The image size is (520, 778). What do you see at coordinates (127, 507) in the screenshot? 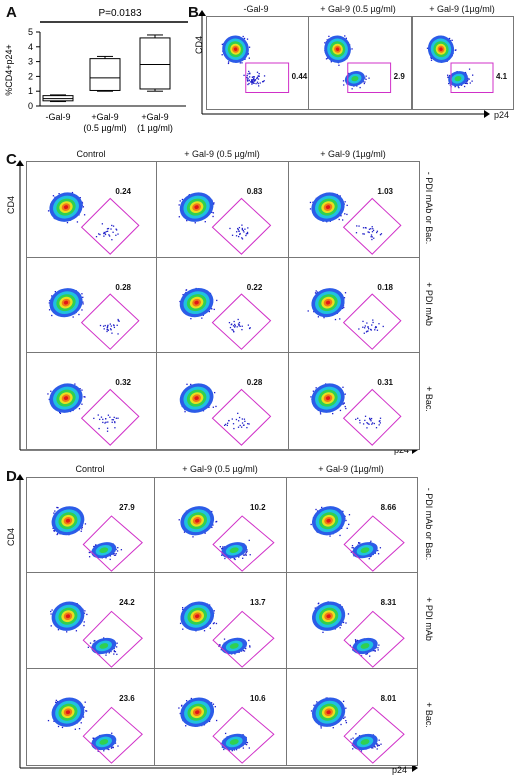
I see `gate-value: 27.9` at bounding box center [127, 507].